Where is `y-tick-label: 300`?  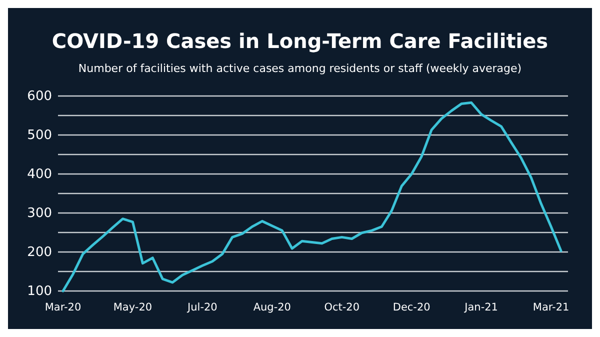
y-tick-label: 300 is located at coordinates (39, 214).